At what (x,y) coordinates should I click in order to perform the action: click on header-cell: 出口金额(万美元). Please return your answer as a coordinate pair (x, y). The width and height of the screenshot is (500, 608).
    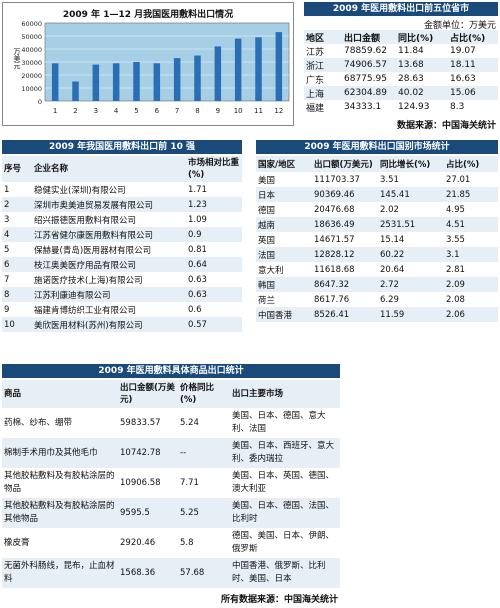
    Looking at the image, I should click on (147, 394).